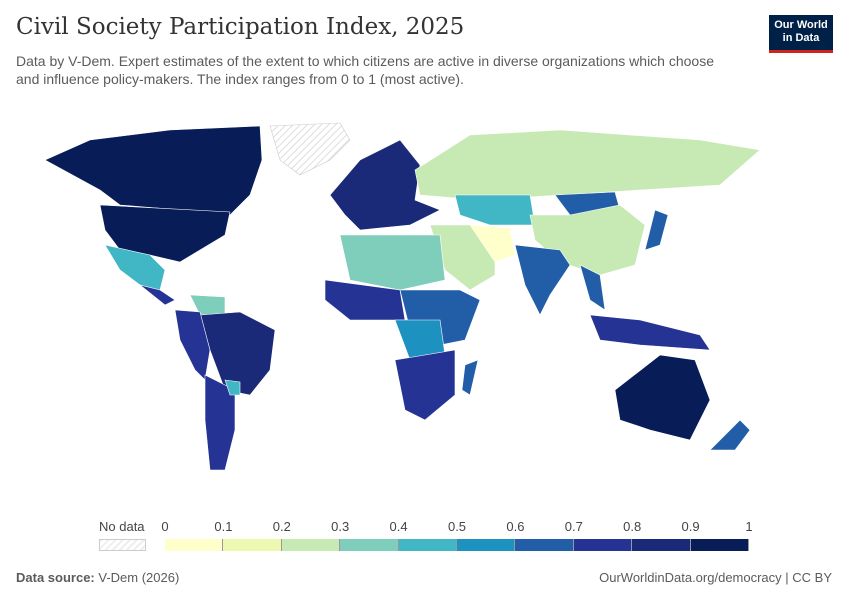 This screenshot has width=850, height=600. Describe the element at coordinates (365, 300) in the screenshot. I see `region-west-africa` at that location.